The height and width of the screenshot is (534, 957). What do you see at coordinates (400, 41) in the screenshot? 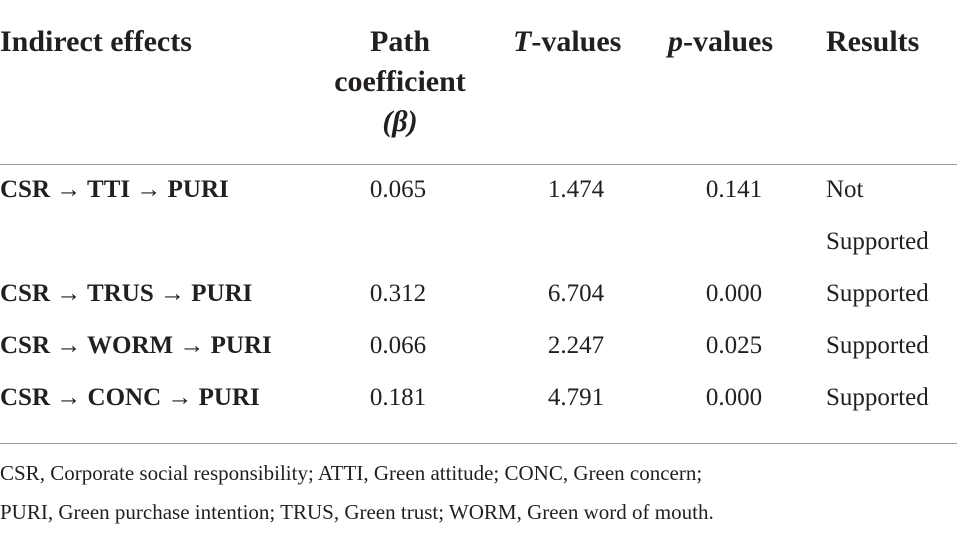
I see `header-path-line1: Path` at bounding box center [400, 41].